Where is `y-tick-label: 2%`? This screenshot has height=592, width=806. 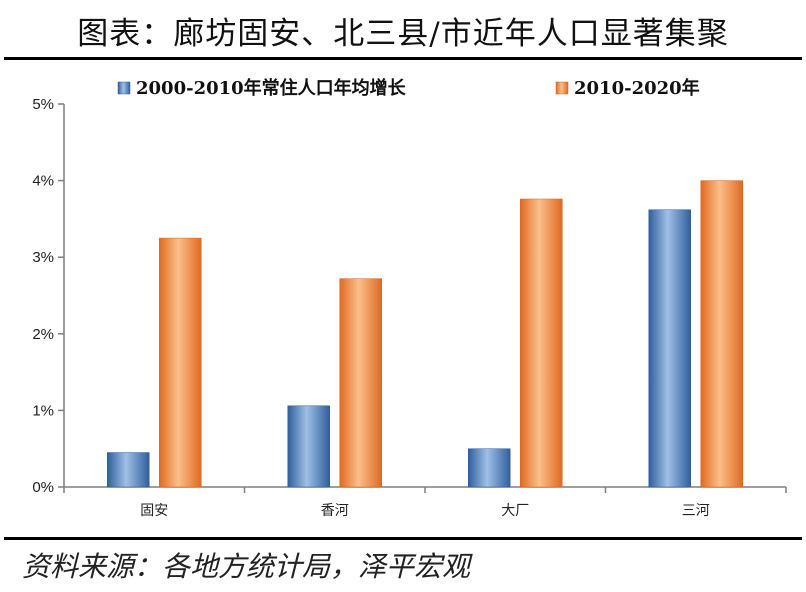 y-tick-label: 2% is located at coordinates (43, 334).